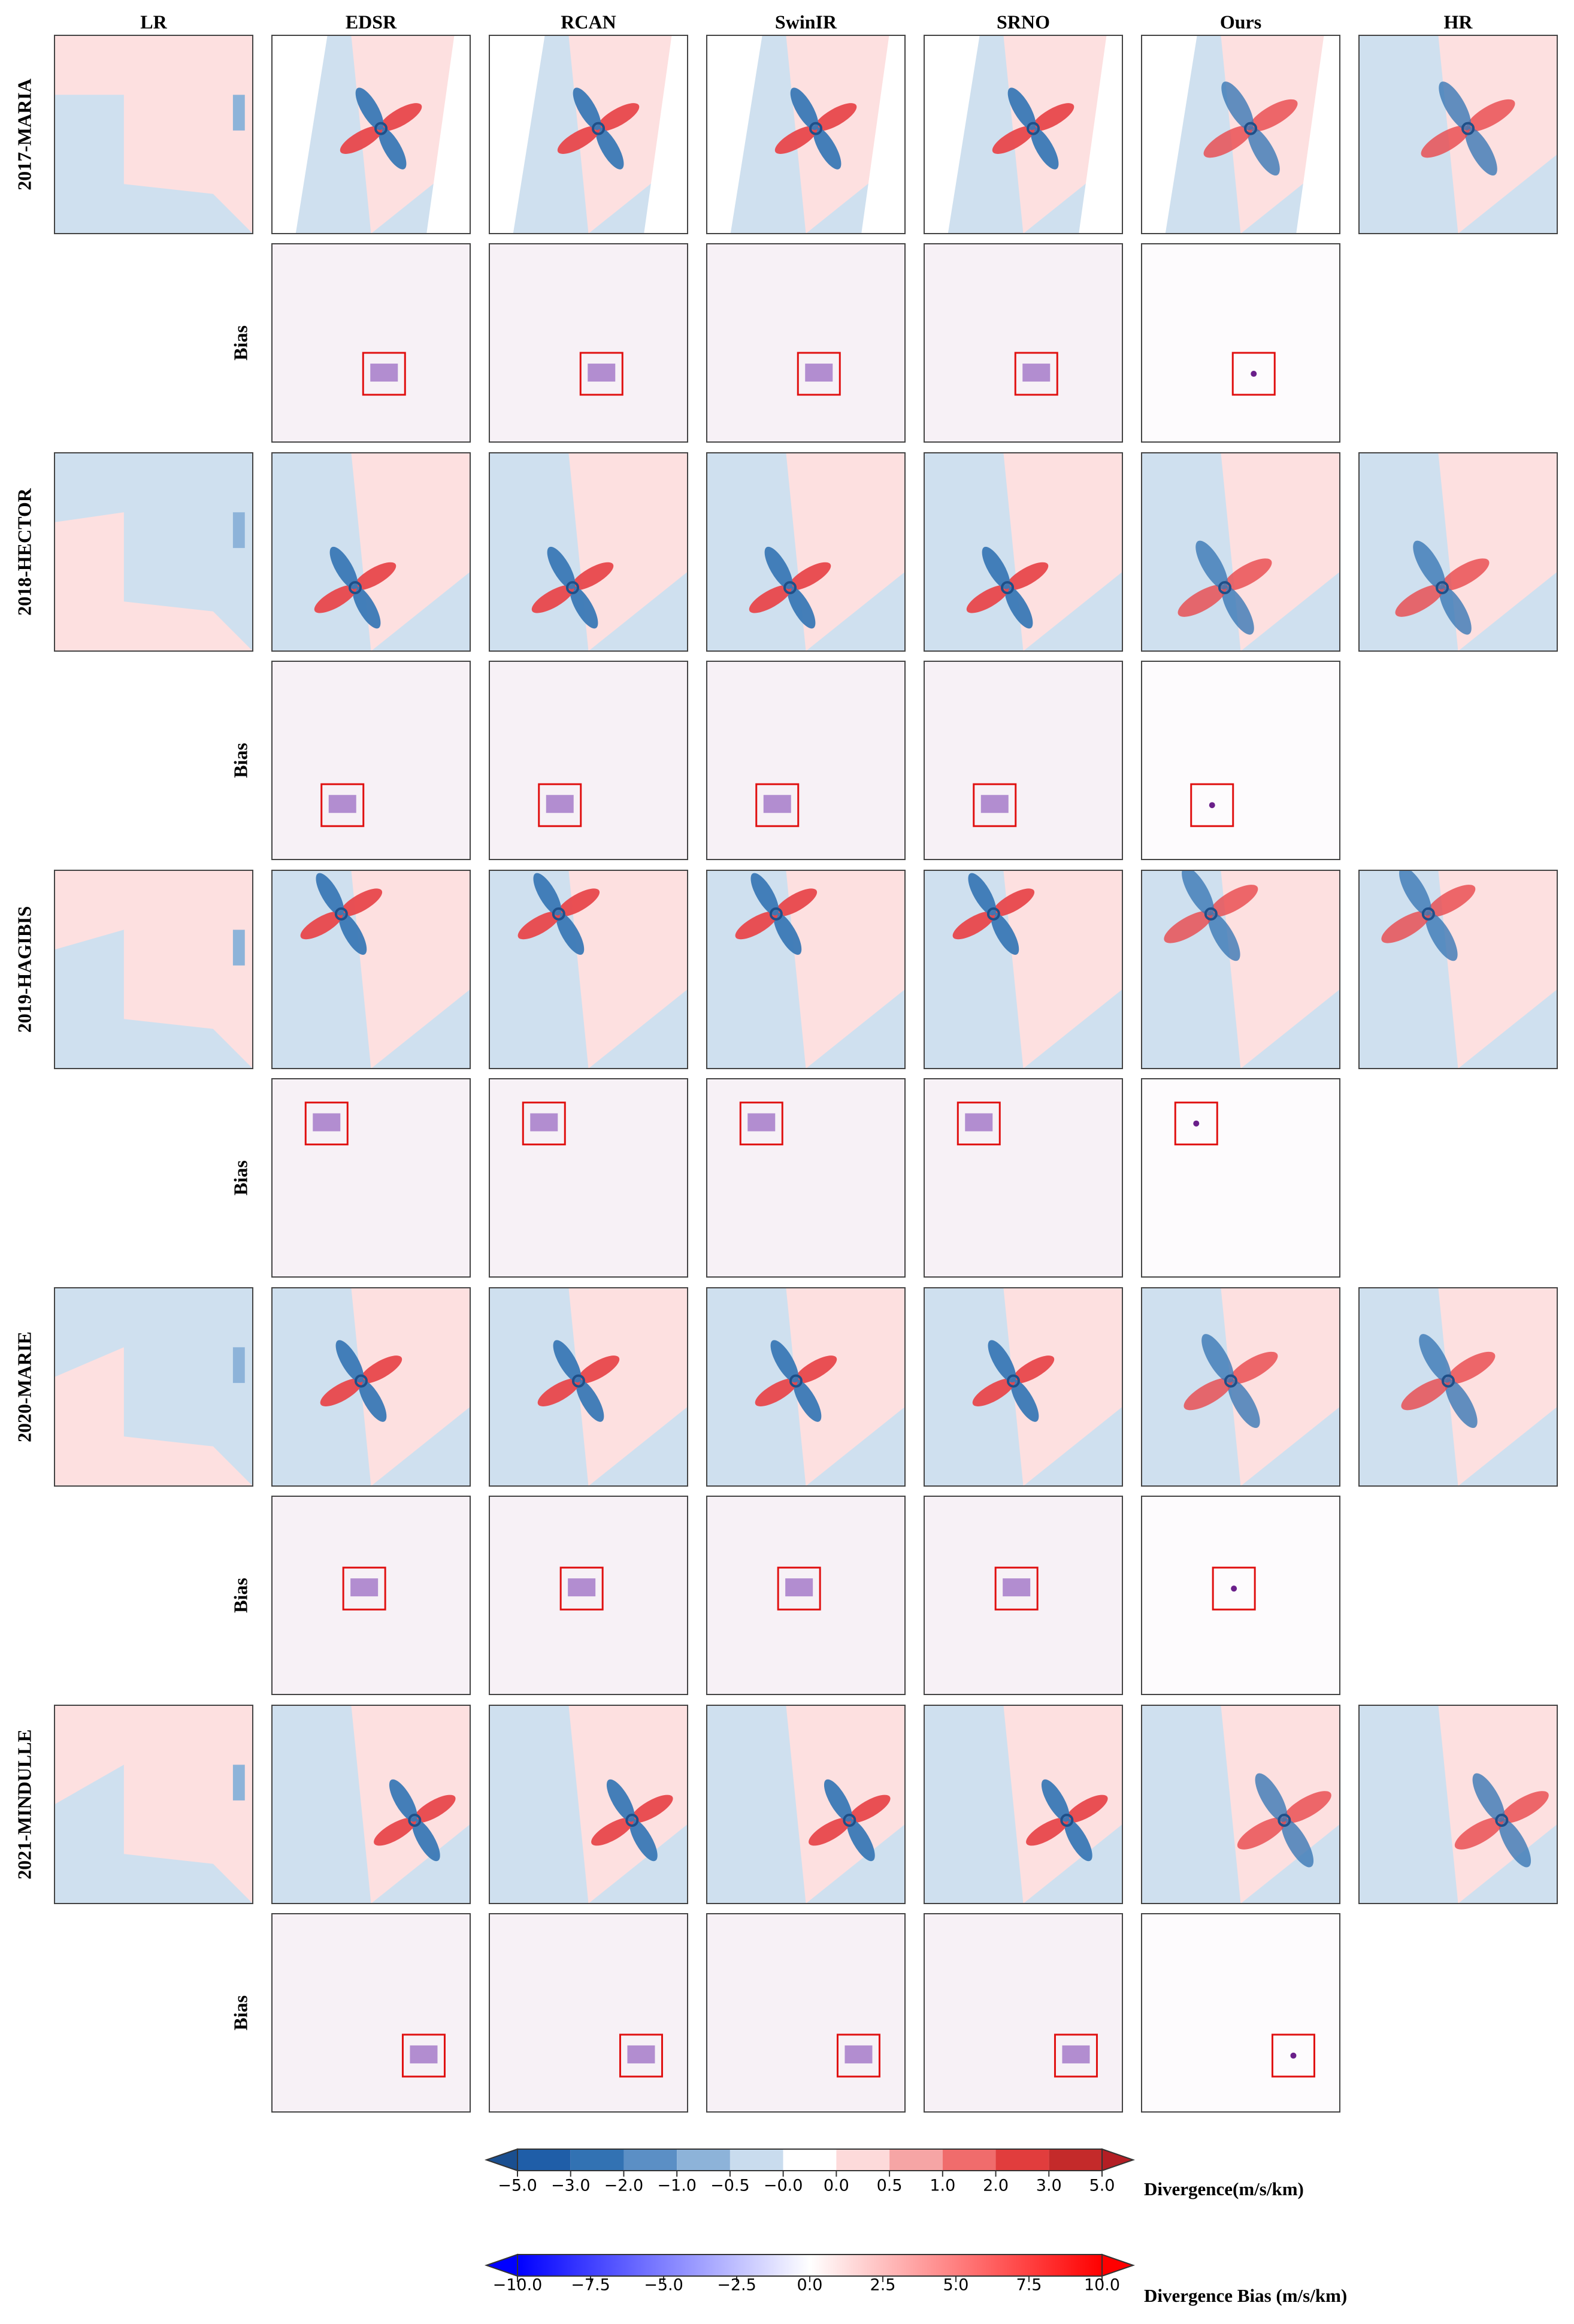 The width and height of the screenshot is (1574, 2324). Describe the element at coordinates (24, 969) in the screenshot. I see `row-label: 2019-HAGIBIS` at that location.